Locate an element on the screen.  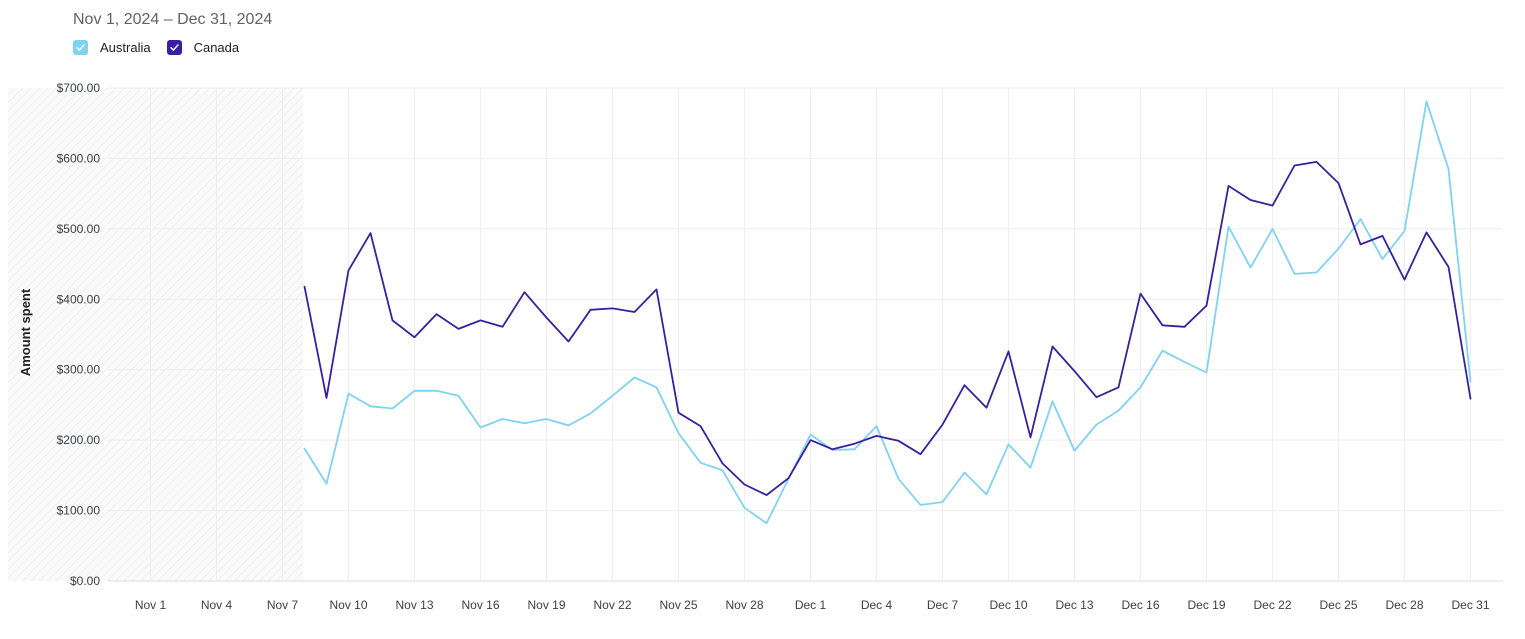
legend-item-canada: Canada is located at coordinates (203, 47).